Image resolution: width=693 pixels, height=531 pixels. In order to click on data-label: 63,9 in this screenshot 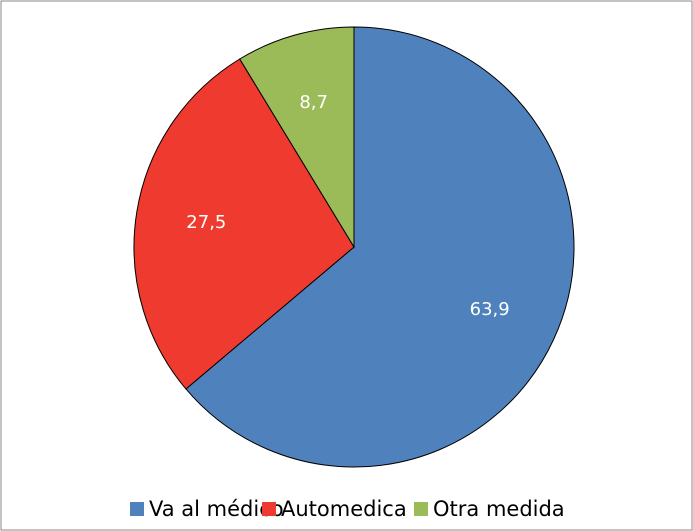, I will do `click(490, 309)`.